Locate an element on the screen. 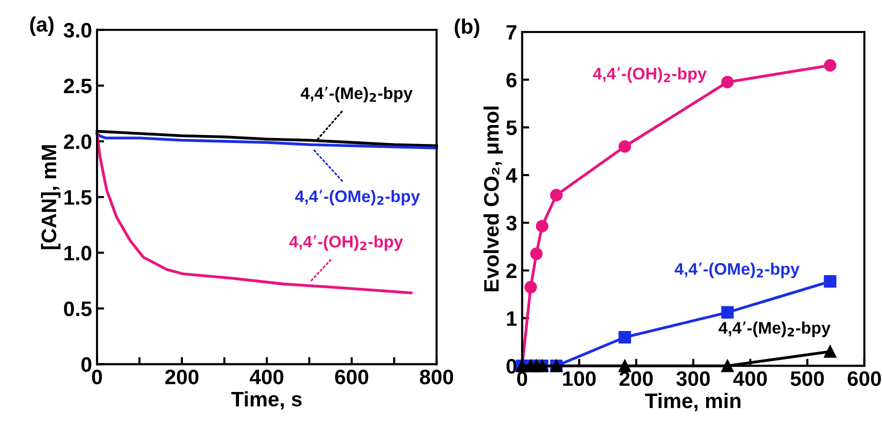 The width and height of the screenshot is (882, 421). y-tick-label: 2 is located at coordinates (511, 270).